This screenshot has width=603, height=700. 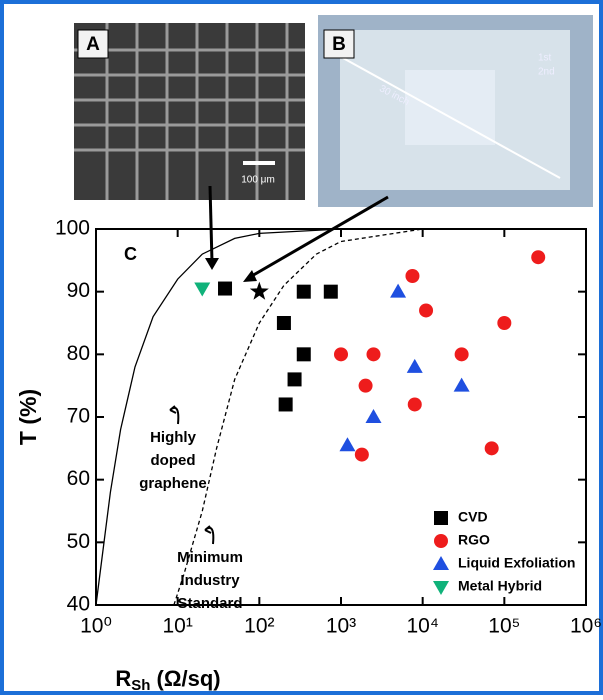 I want to click on panel-label: C, so click(x=130, y=254).